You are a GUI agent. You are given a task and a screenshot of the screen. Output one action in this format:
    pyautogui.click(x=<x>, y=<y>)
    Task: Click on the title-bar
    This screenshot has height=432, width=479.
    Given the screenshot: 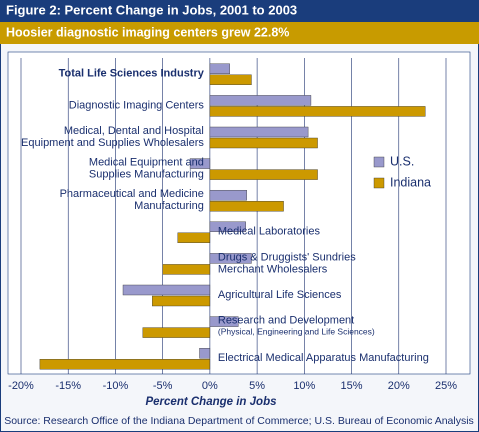 What is the action you would take?
    pyautogui.click(x=239, y=11)
    